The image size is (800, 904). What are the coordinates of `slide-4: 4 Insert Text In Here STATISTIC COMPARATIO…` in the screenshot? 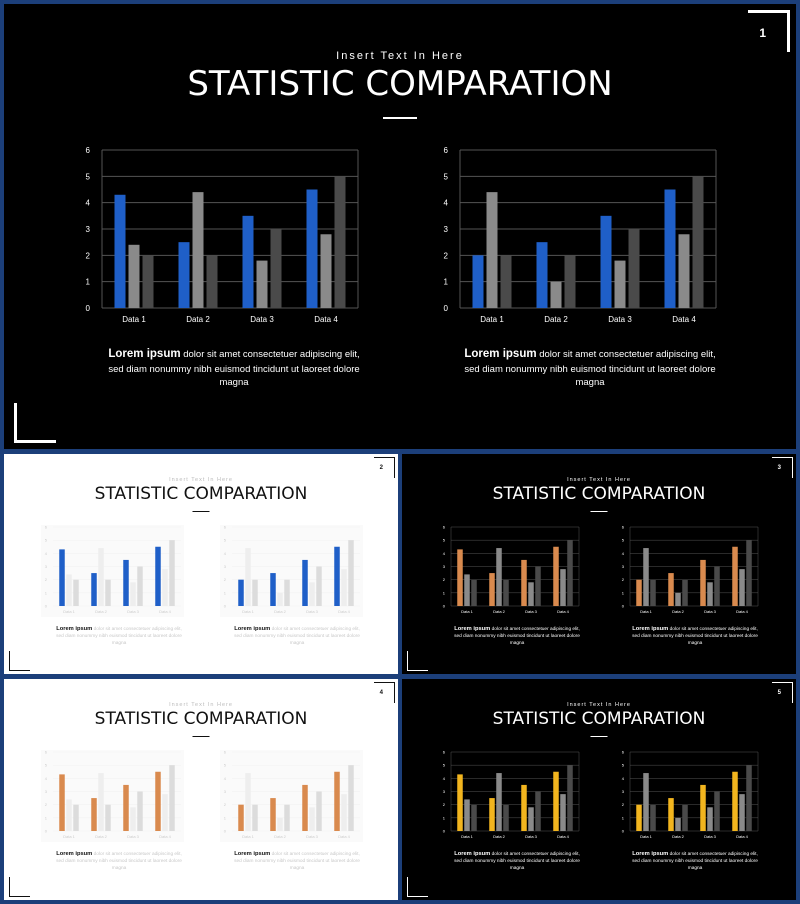 It's located at (201, 789).